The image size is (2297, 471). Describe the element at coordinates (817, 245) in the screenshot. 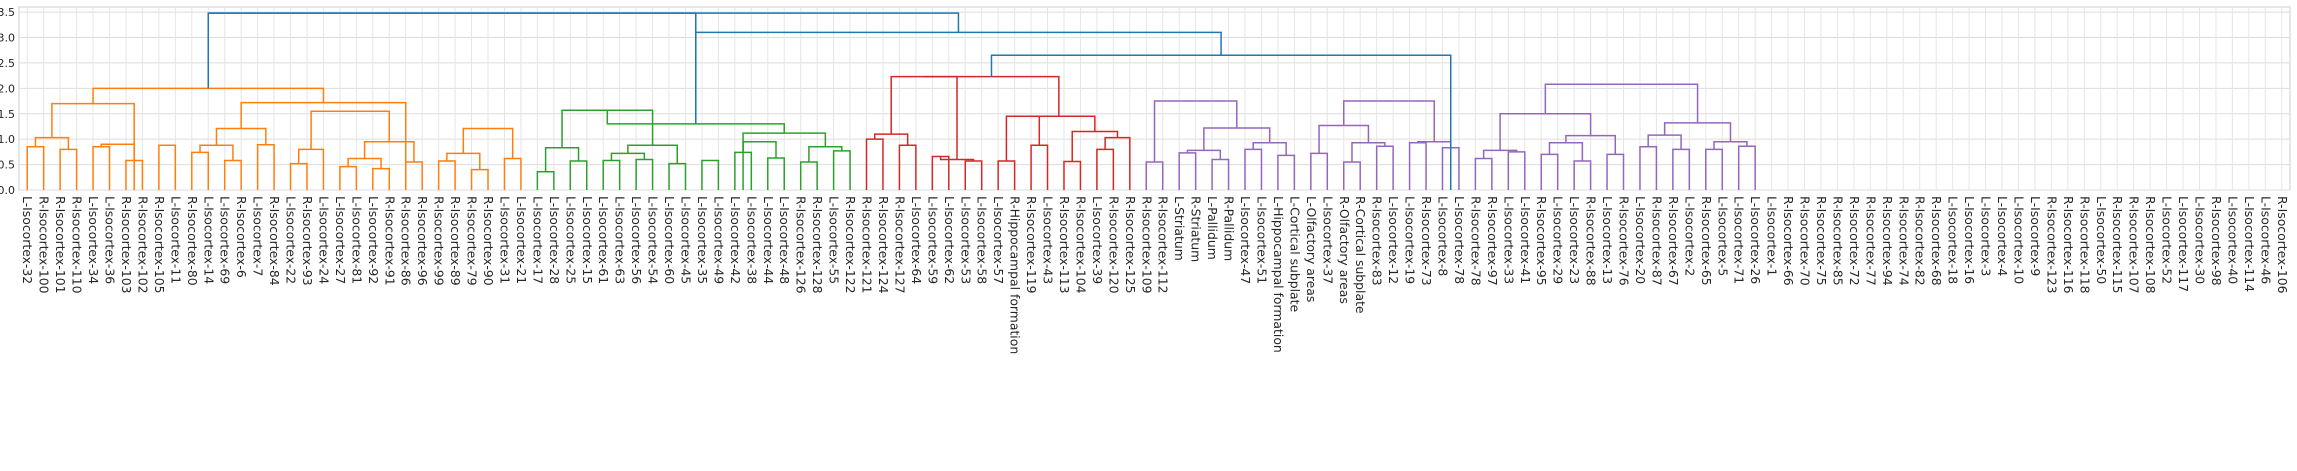

I see `leaf-label: R-Isocortex-128` at that location.